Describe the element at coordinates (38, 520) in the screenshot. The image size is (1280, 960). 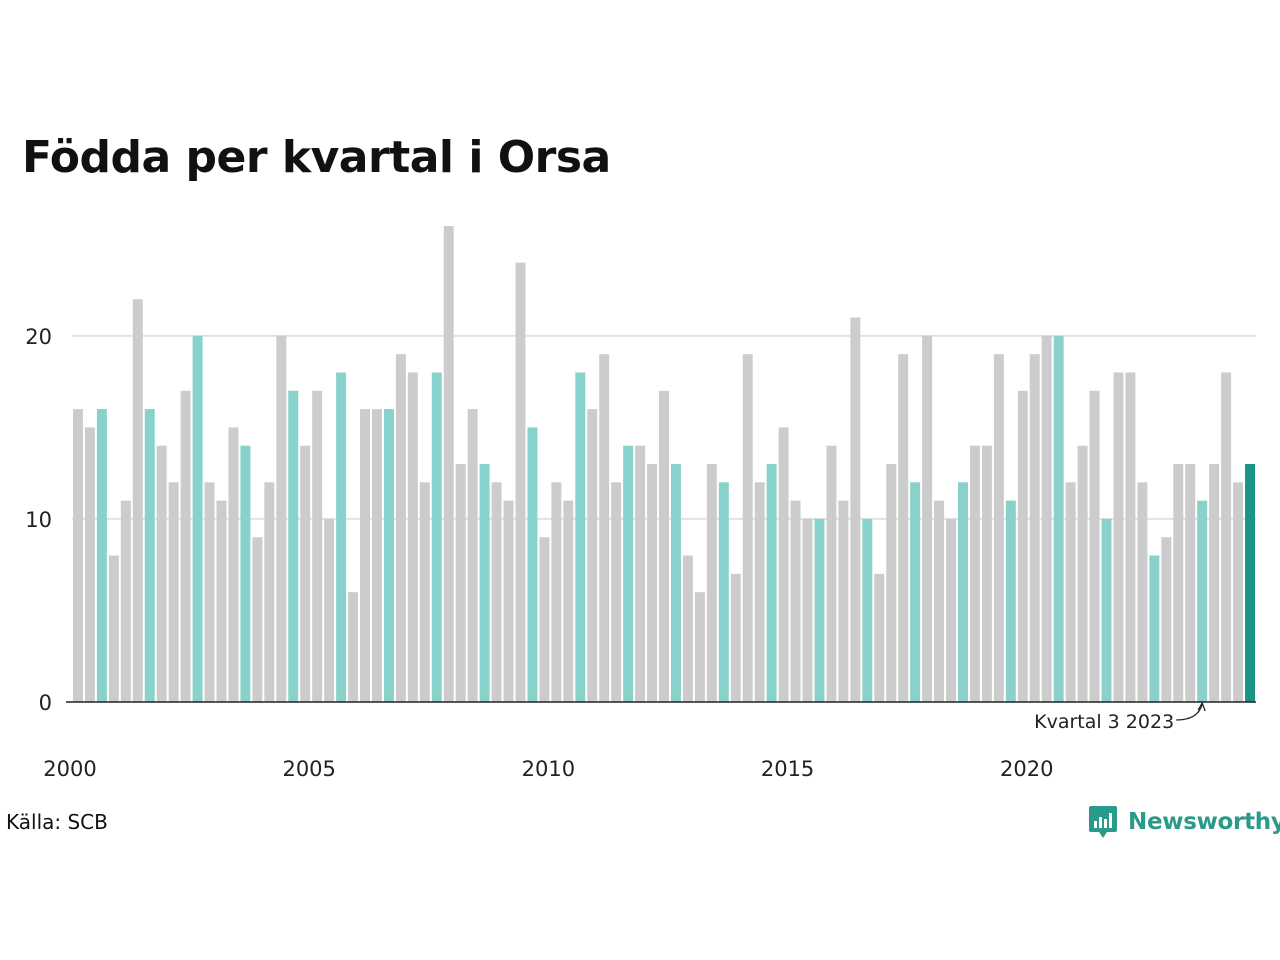
I see `y-tick-label: 10` at that location.